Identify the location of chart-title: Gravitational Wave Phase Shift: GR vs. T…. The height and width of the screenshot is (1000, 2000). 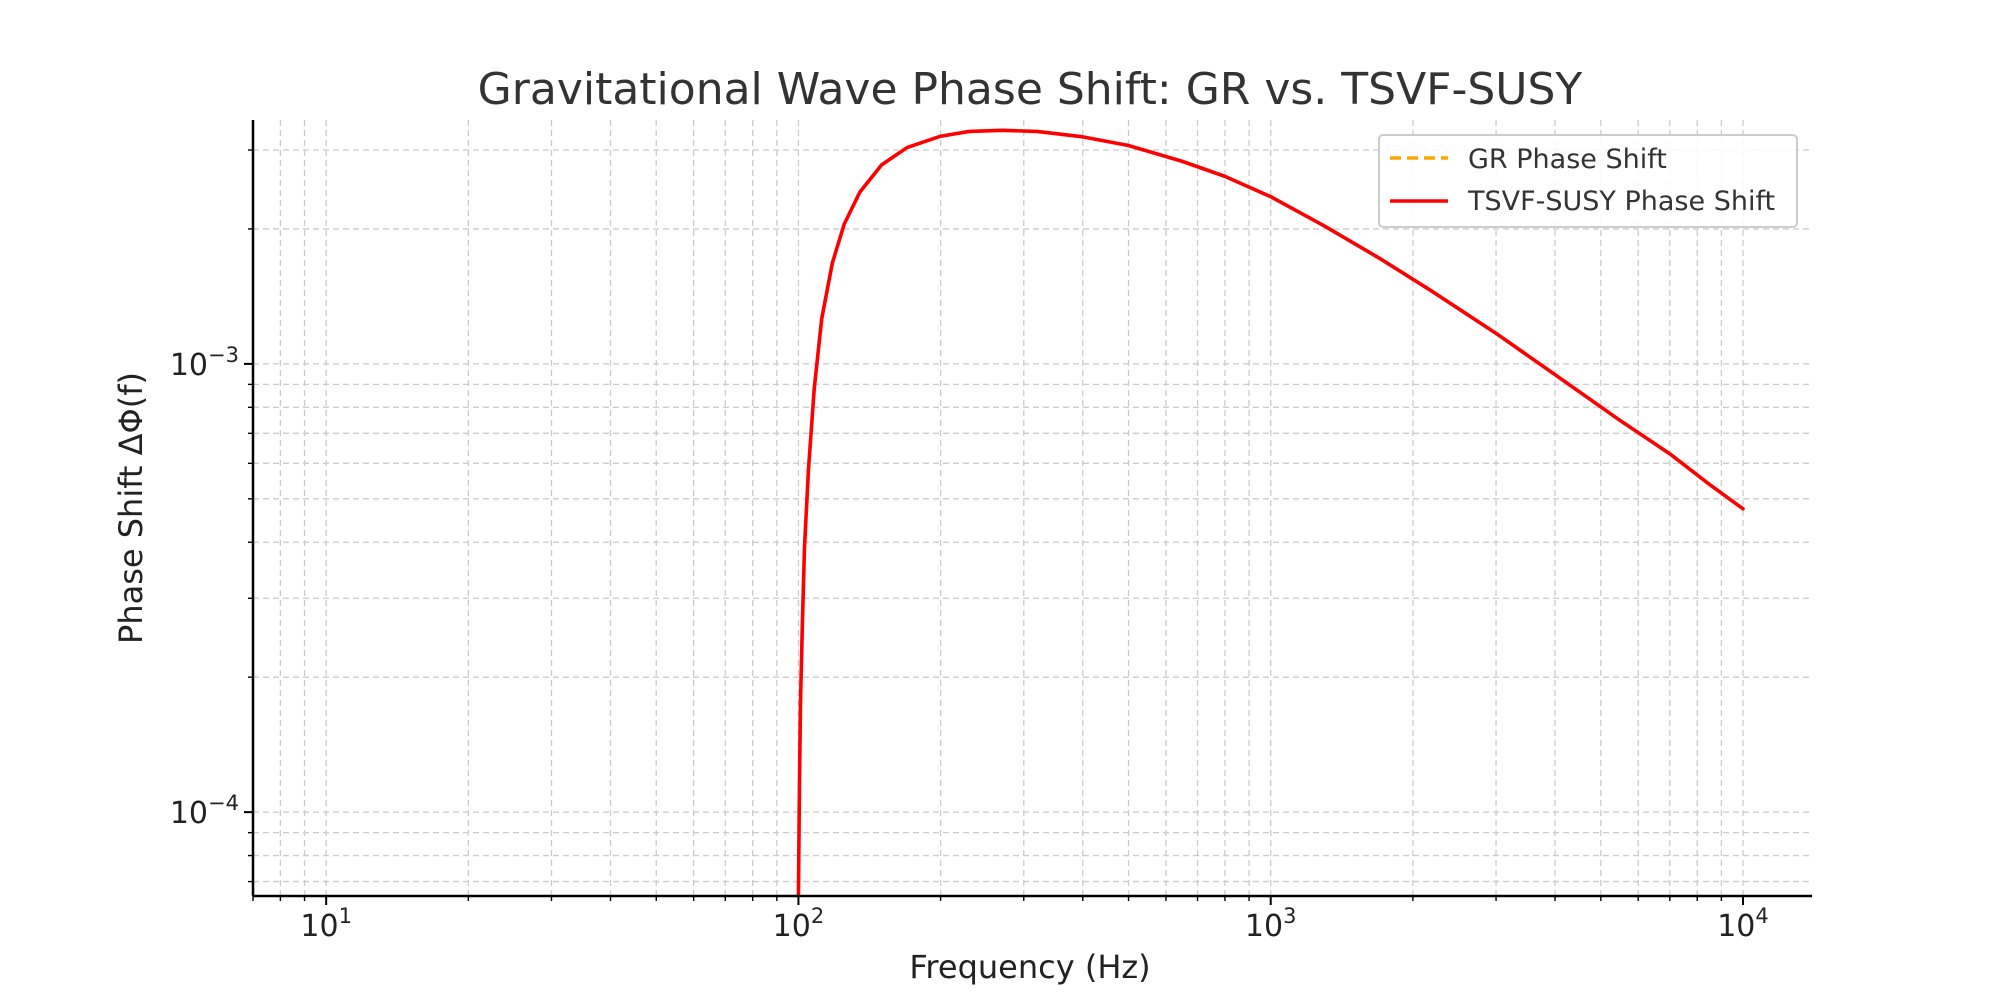
(1030, 89).